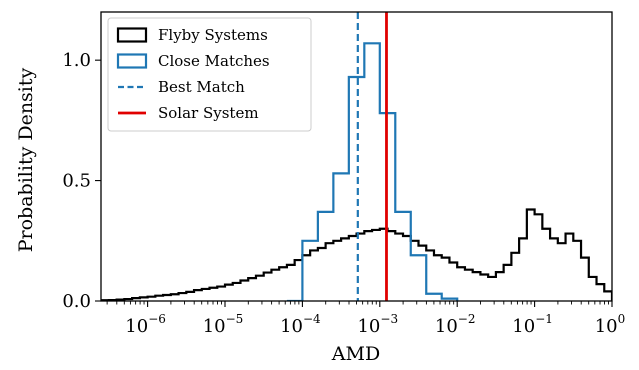 This screenshot has width=639, height=370. What do you see at coordinates (300, 324) in the screenshot?
I see `x-tick-label: 10⁻⁴` at bounding box center [300, 324].